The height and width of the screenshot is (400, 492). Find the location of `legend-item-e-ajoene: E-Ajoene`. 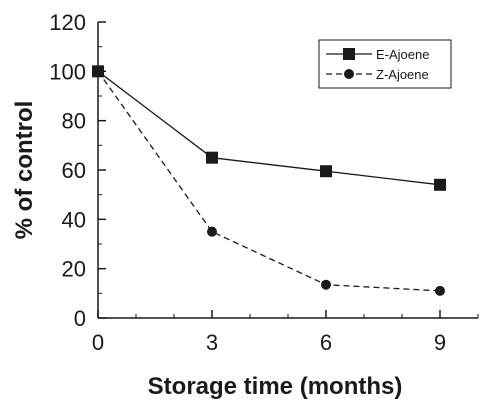

legend-item-e-ajoene: E-Ajoene is located at coordinates (377, 54).